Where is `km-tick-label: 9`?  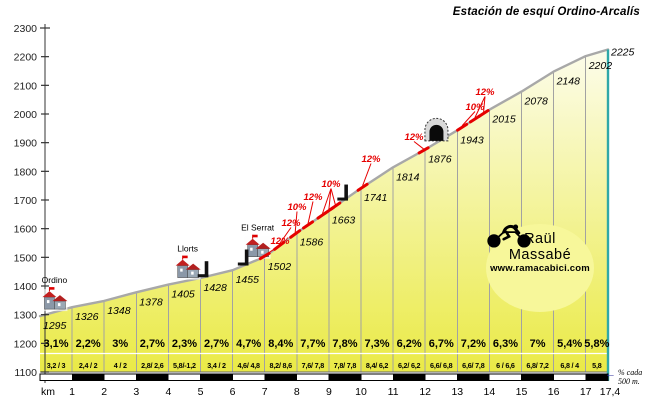
km-tick-label: 9 is located at coordinates (329, 392).